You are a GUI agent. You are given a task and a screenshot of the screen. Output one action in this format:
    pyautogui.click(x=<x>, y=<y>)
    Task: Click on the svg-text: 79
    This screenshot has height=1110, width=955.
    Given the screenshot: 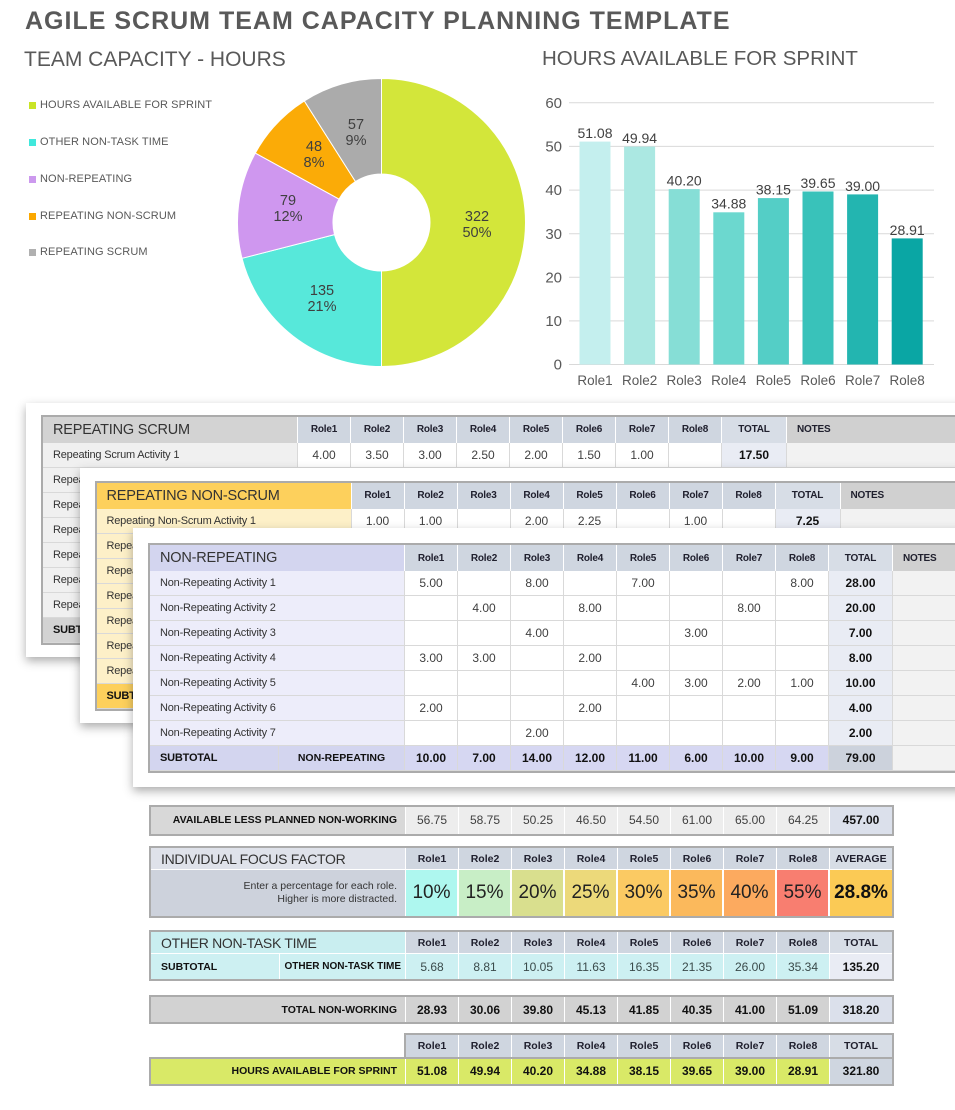 What is the action you would take?
    pyautogui.click(x=288, y=201)
    